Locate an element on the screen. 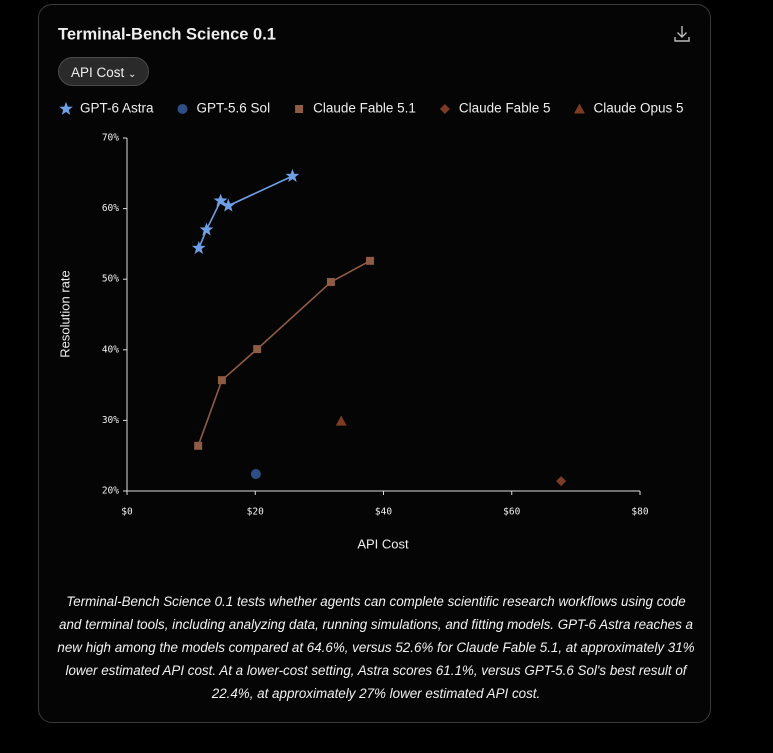  x-tick-label: $20 is located at coordinates (255, 512).